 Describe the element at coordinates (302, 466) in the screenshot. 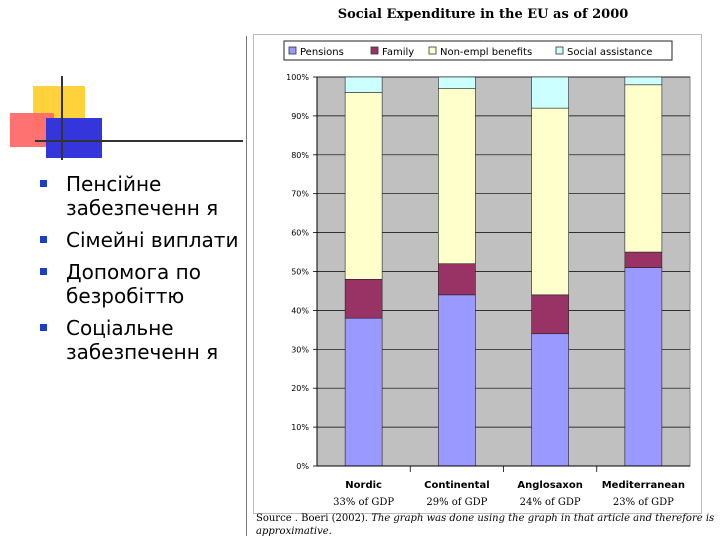

I see `y-tick-label: 0%` at that location.